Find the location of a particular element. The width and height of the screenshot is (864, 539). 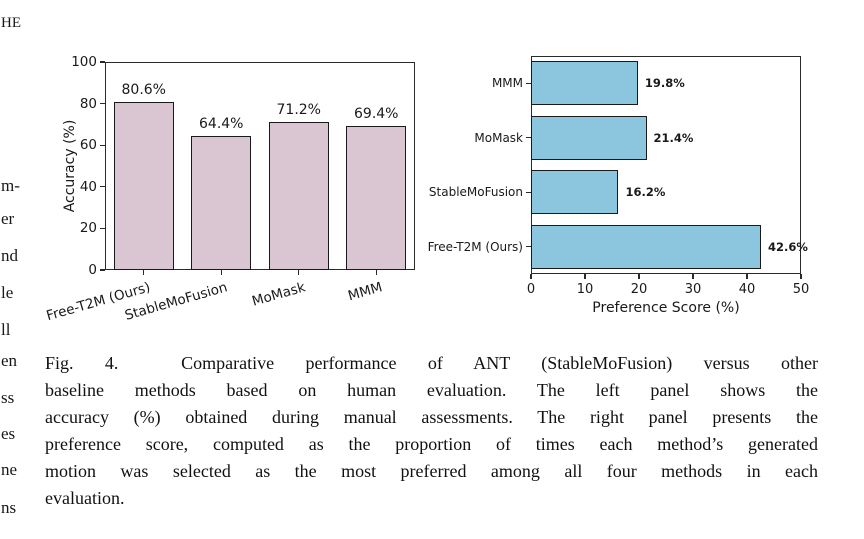

bar-value-label: 71.2% is located at coordinates (298, 109).